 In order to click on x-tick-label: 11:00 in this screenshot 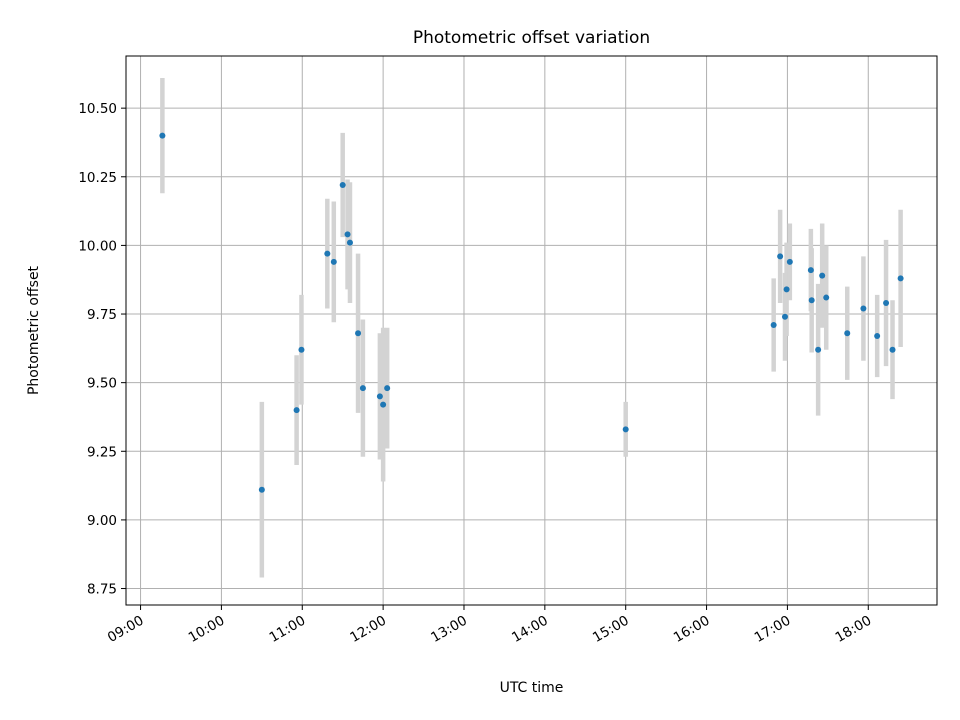, I will do `click(288, 629)`.